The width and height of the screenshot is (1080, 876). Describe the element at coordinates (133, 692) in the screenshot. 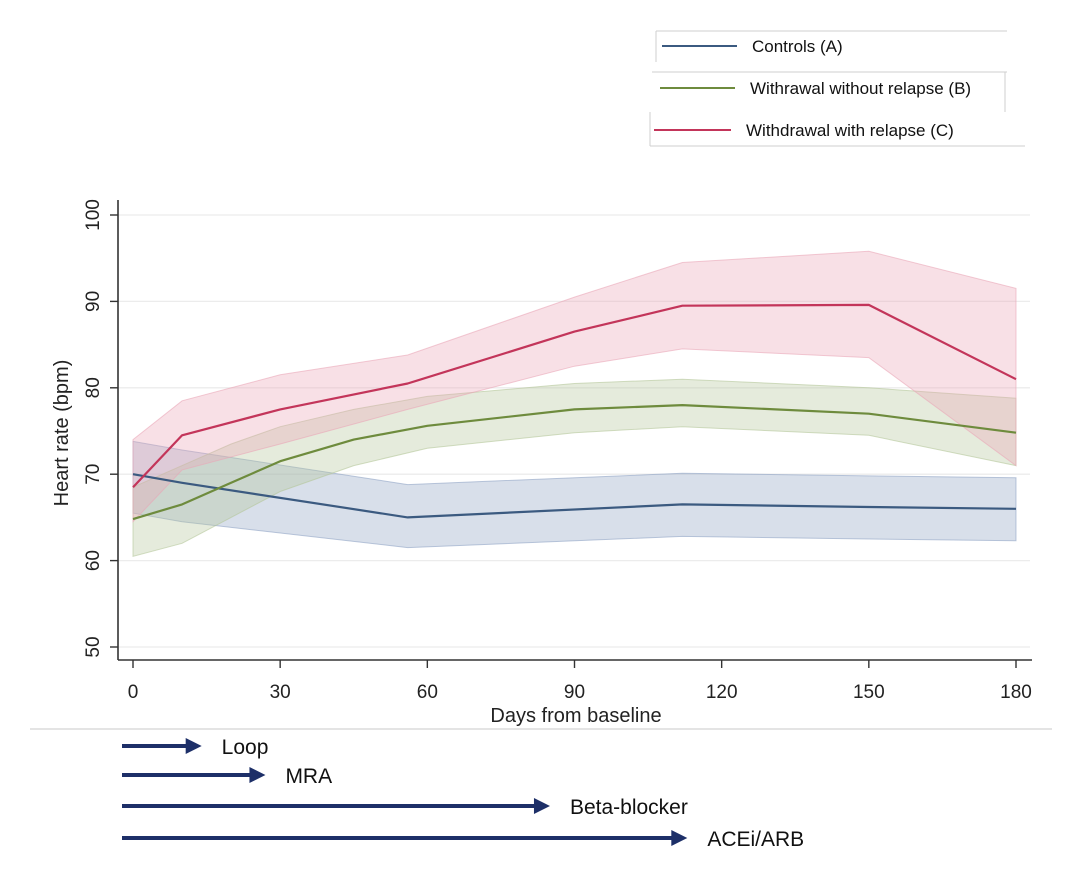

I see `x-tick-label-0: 0` at that location.